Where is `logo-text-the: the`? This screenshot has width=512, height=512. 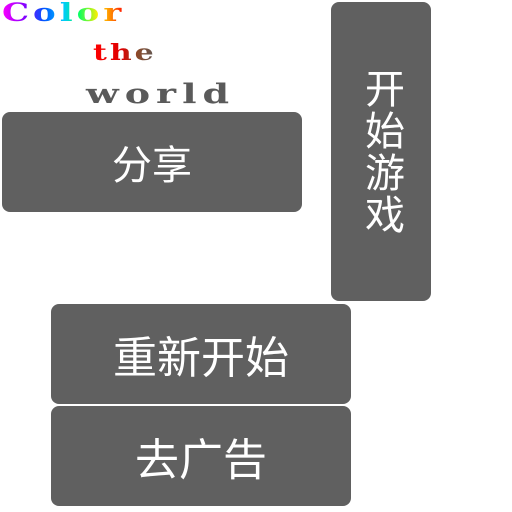
logo-text-the: the is located at coordinates (125, 52).